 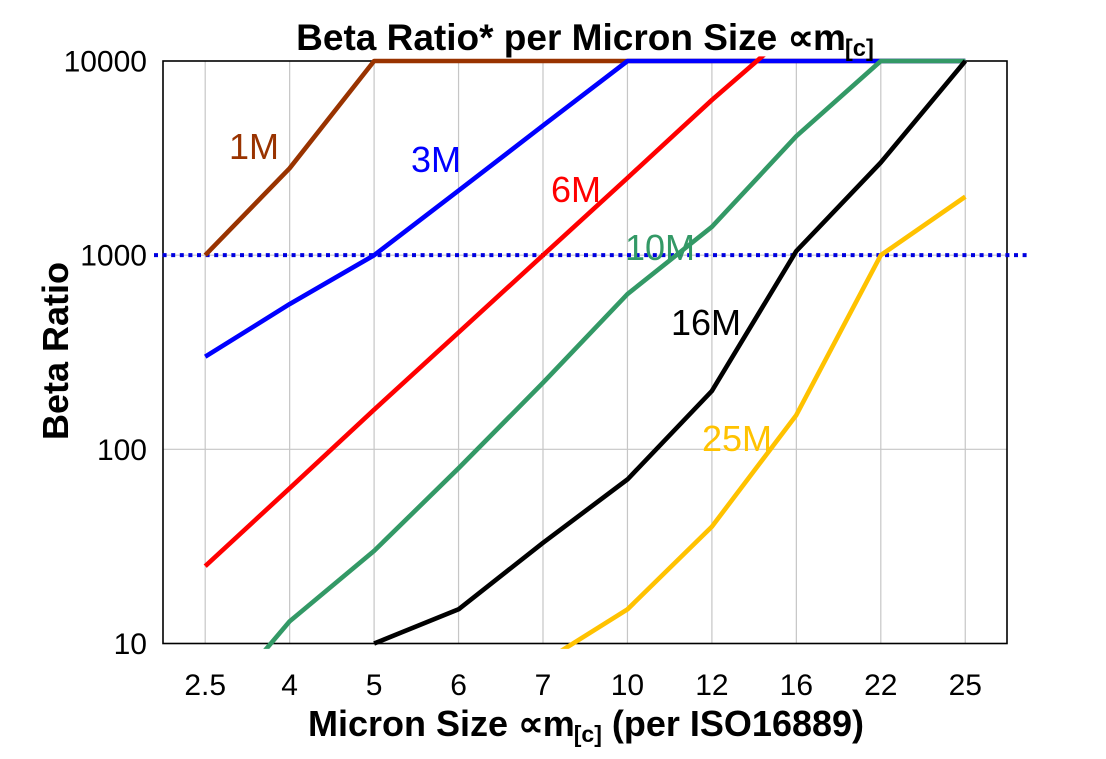 I want to click on chart-title-text: Beta Ratio* per Micron Size, so click(x=542, y=37).